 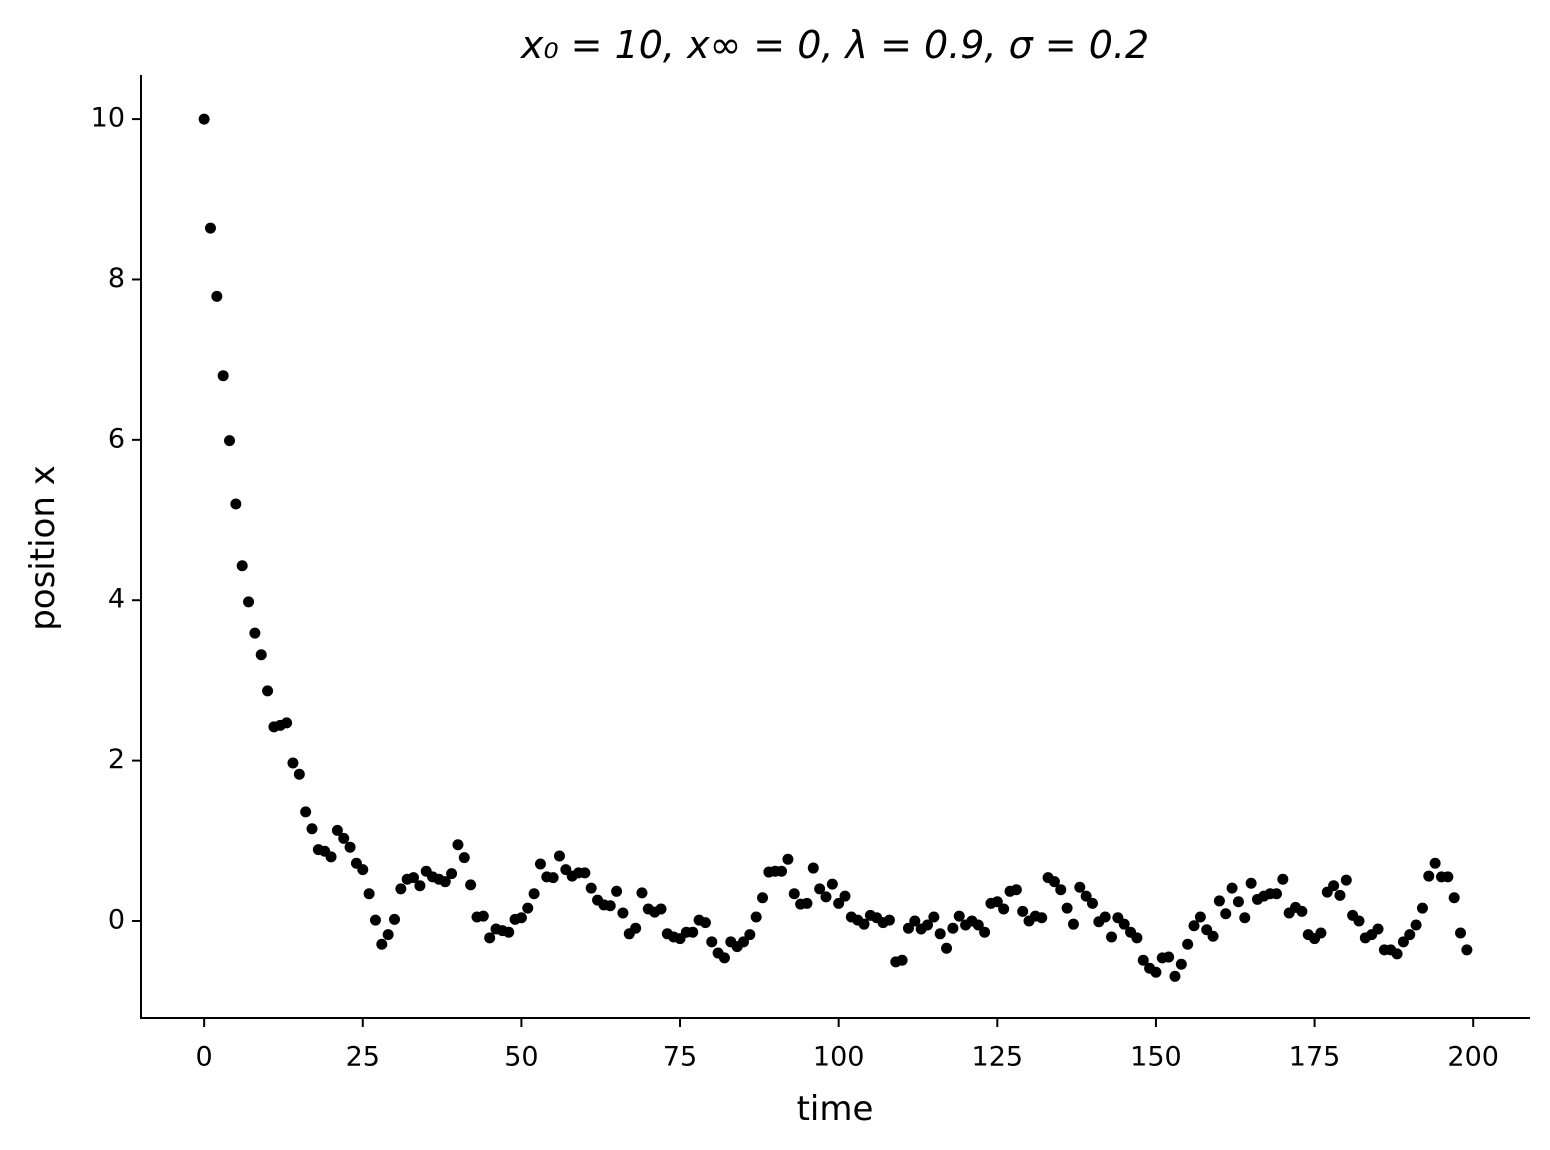 What do you see at coordinates (116, 919) in the screenshot?
I see `y-tick-label: 0` at bounding box center [116, 919].